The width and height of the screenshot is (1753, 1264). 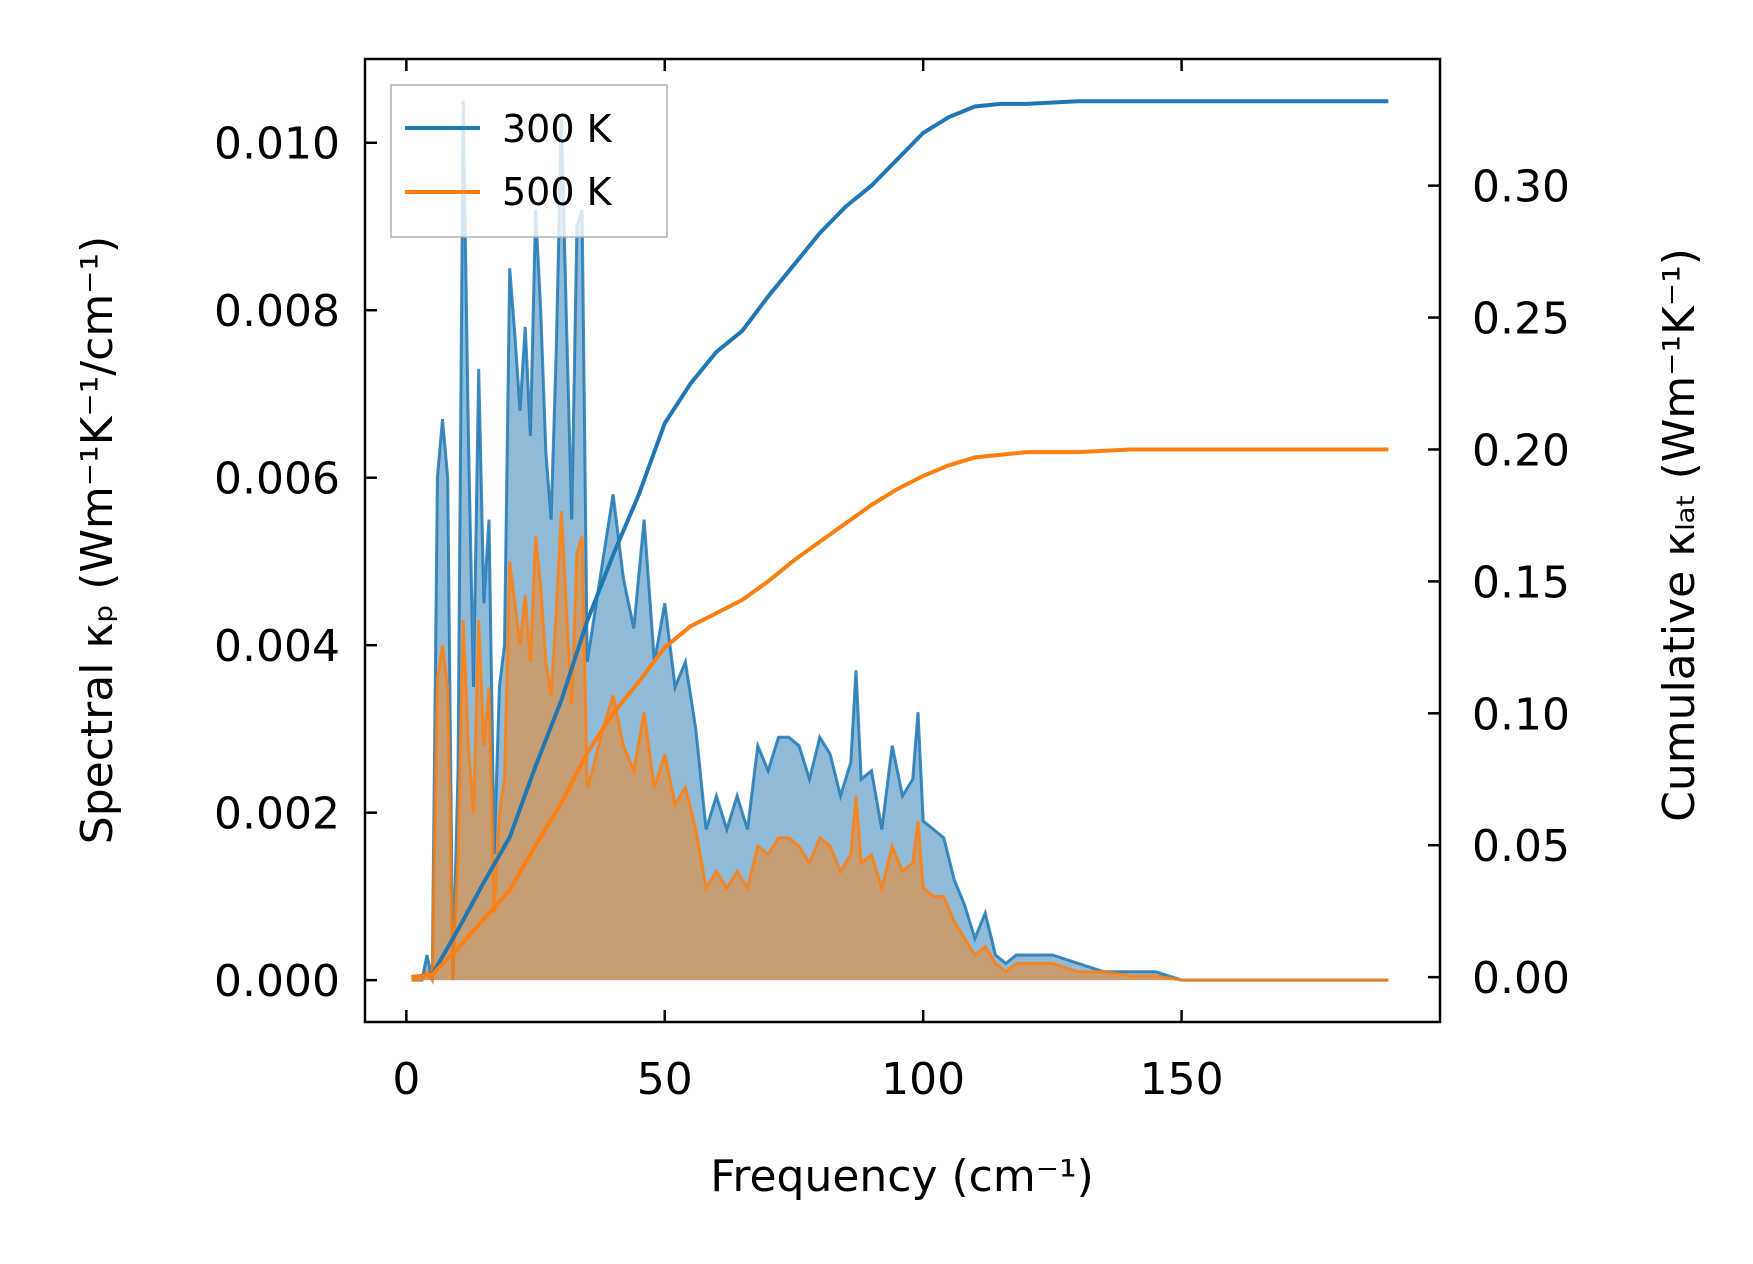 I want to click on y-axis-left: 0.000 0.002 0.004 0.006 0.008 0.010, so click(x=295, y=563).